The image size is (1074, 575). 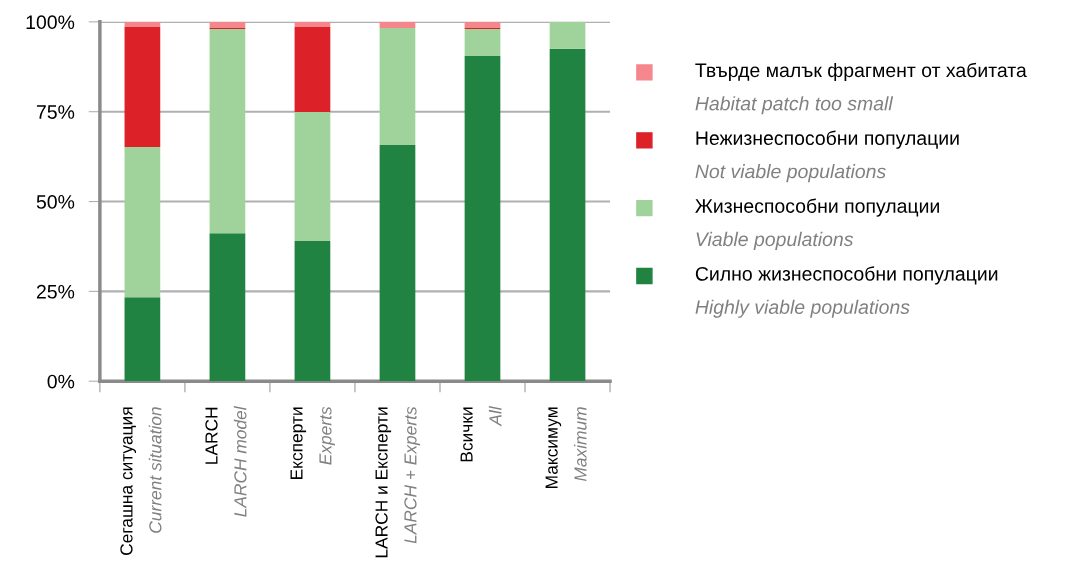 What do you see at coordinates (55, 291) in the screenshot?
I see `y-tick-label: 25%` at bounding box center [55, 291].